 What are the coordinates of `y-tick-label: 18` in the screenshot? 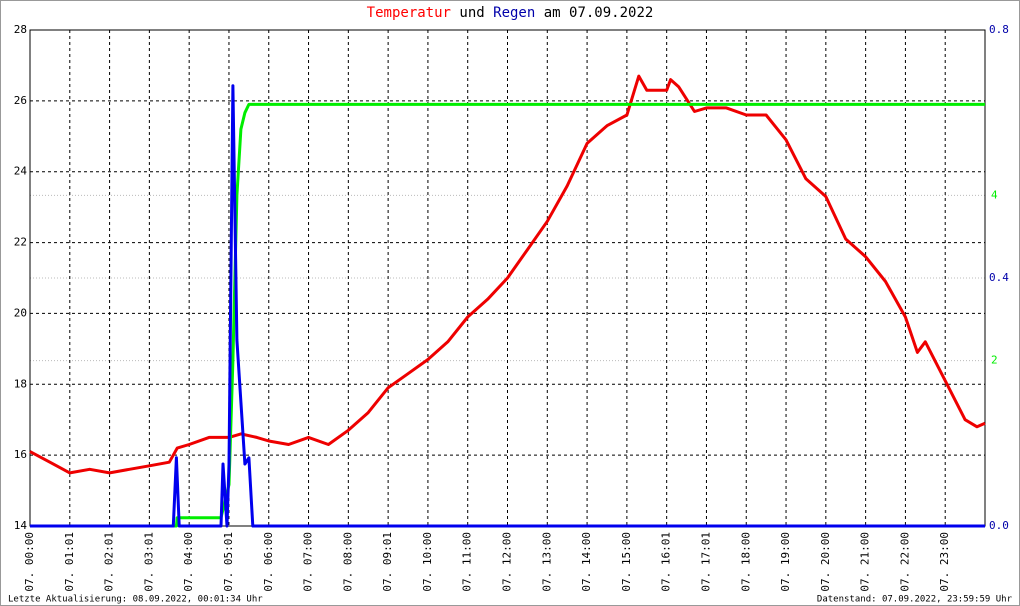 It's located at (20, 383).